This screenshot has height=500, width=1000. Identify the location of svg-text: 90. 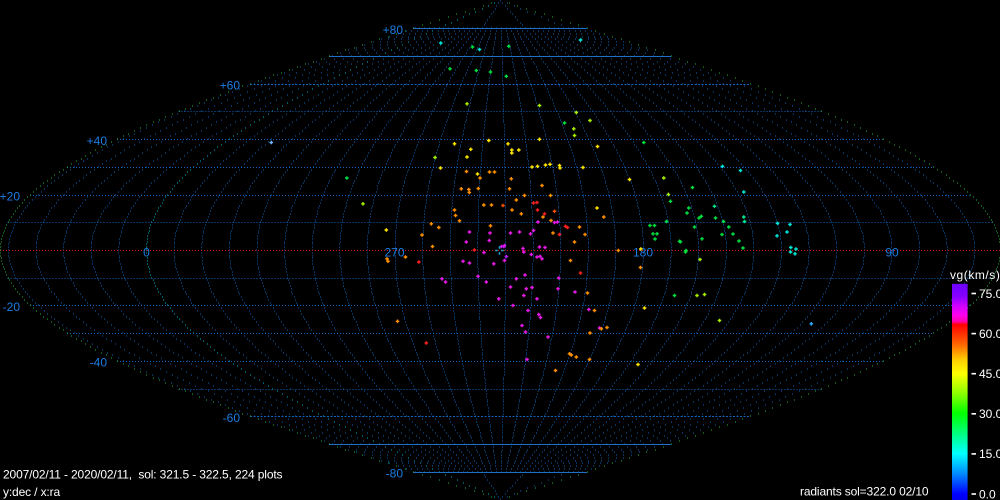
(892, 253).